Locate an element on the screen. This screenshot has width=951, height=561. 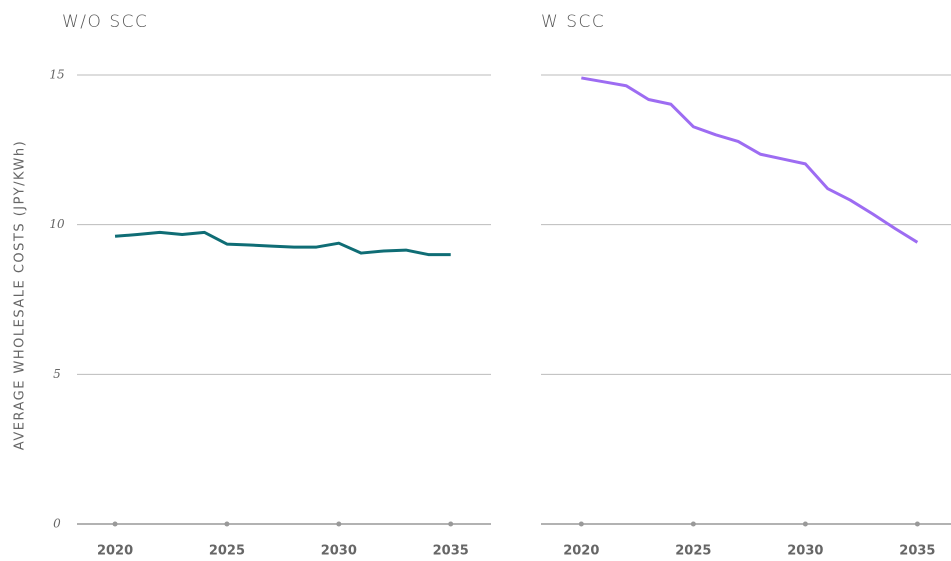
panel-title: W/O SCC is located at coordinates (105, 22).